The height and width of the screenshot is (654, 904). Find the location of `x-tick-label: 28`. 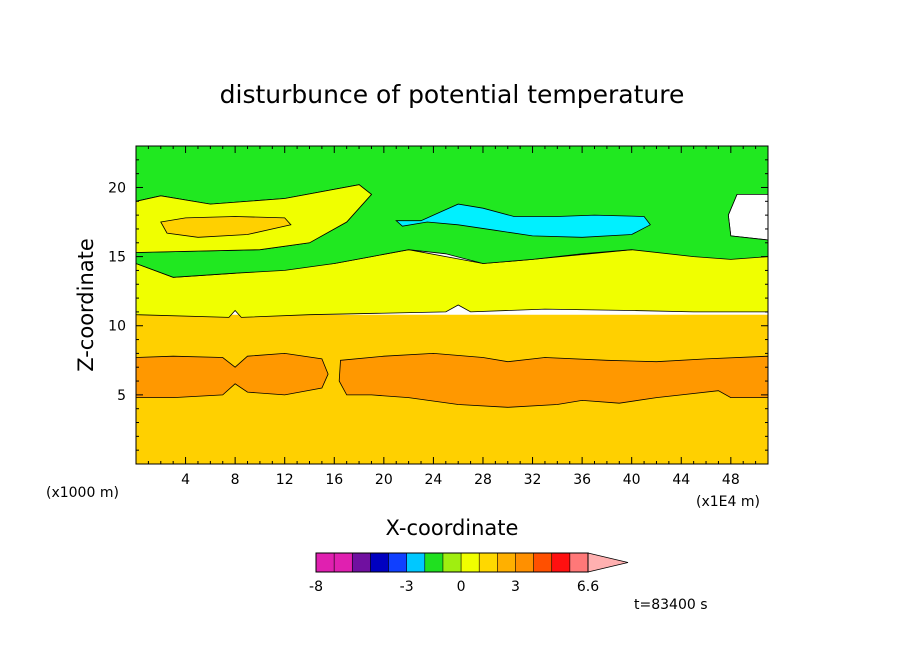

x-tick-label: 28 is located at coordinates (483, 480).